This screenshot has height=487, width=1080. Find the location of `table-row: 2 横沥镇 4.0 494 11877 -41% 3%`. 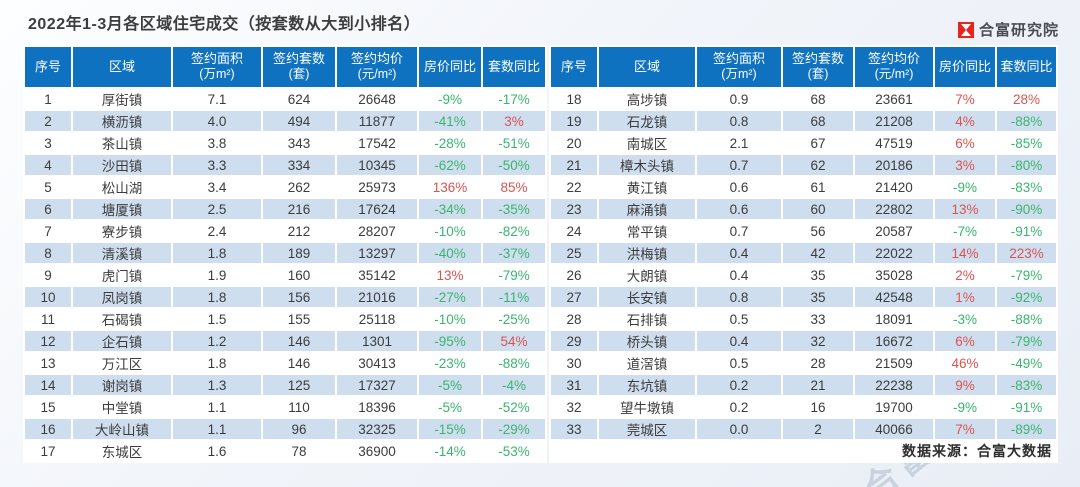

table-row: 2 横沥镇 4.0 494 11877 -41% 3% is located at coordinates (285, 121).